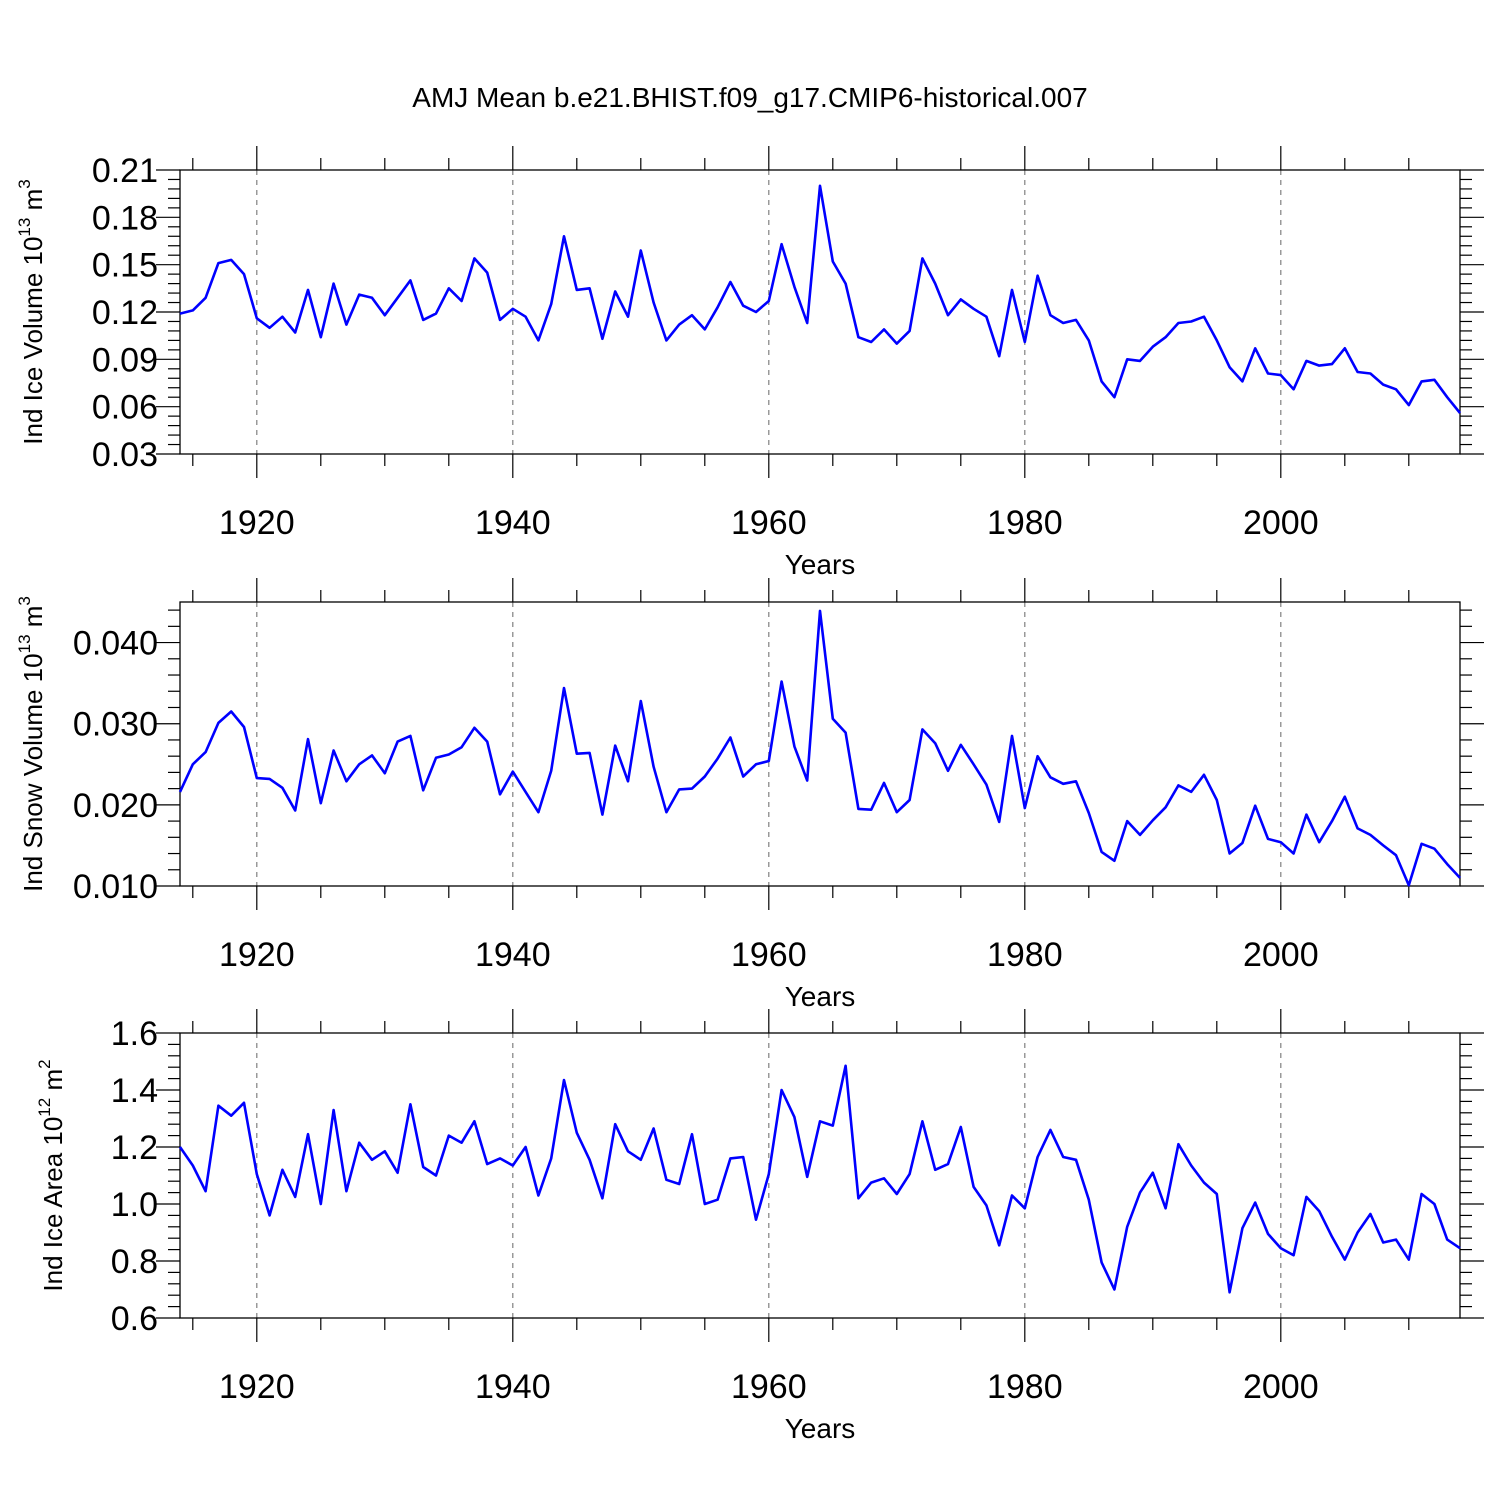 This screenshot has width=1500, height=1500. I want to click on y-tick-label: 0.010, so click(115, 887).